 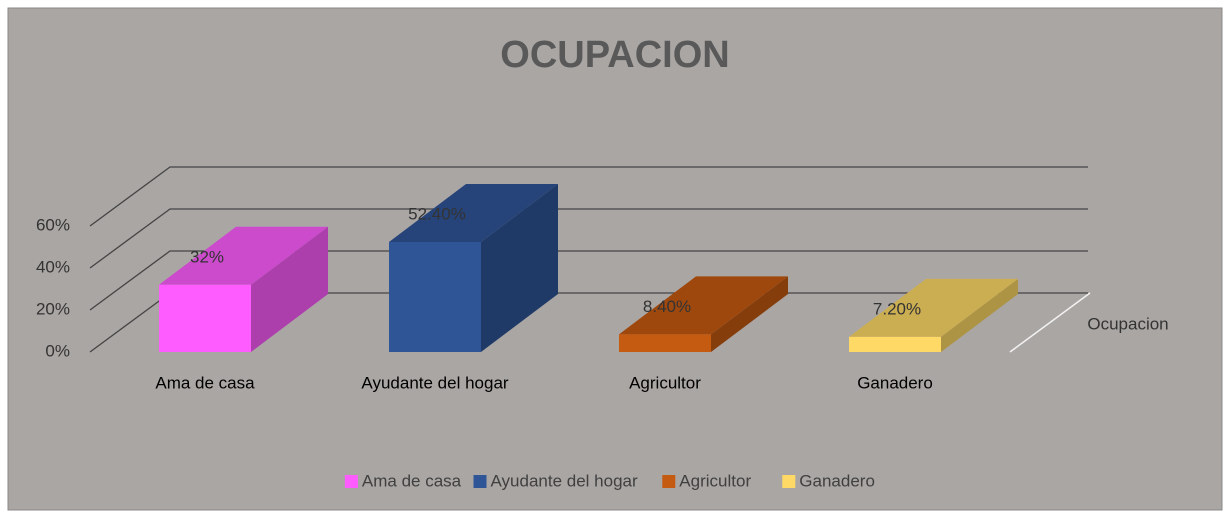 I want to click on x-tick-label: Ganadero, so click(x=895, y=382).